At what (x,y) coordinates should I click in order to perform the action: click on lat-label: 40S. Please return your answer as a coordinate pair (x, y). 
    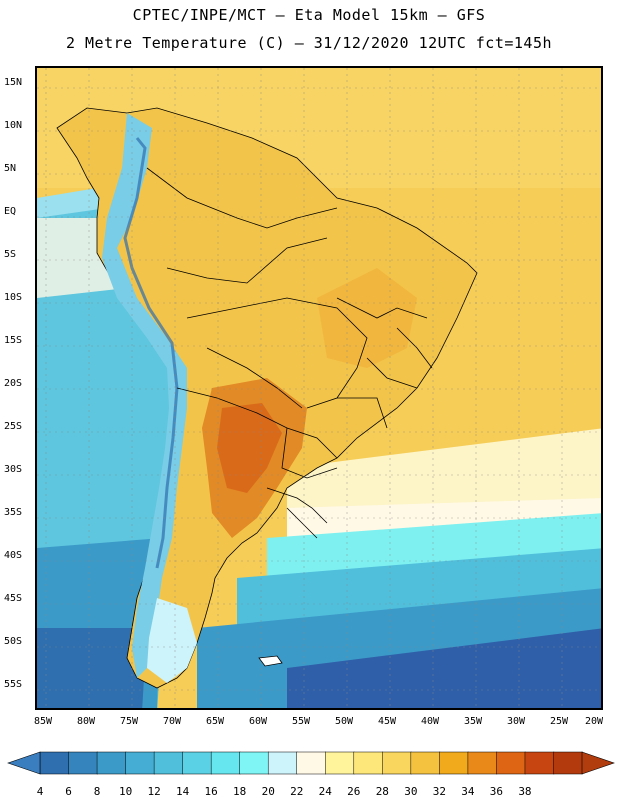
    Looking at the image, I should click on (13, 555).